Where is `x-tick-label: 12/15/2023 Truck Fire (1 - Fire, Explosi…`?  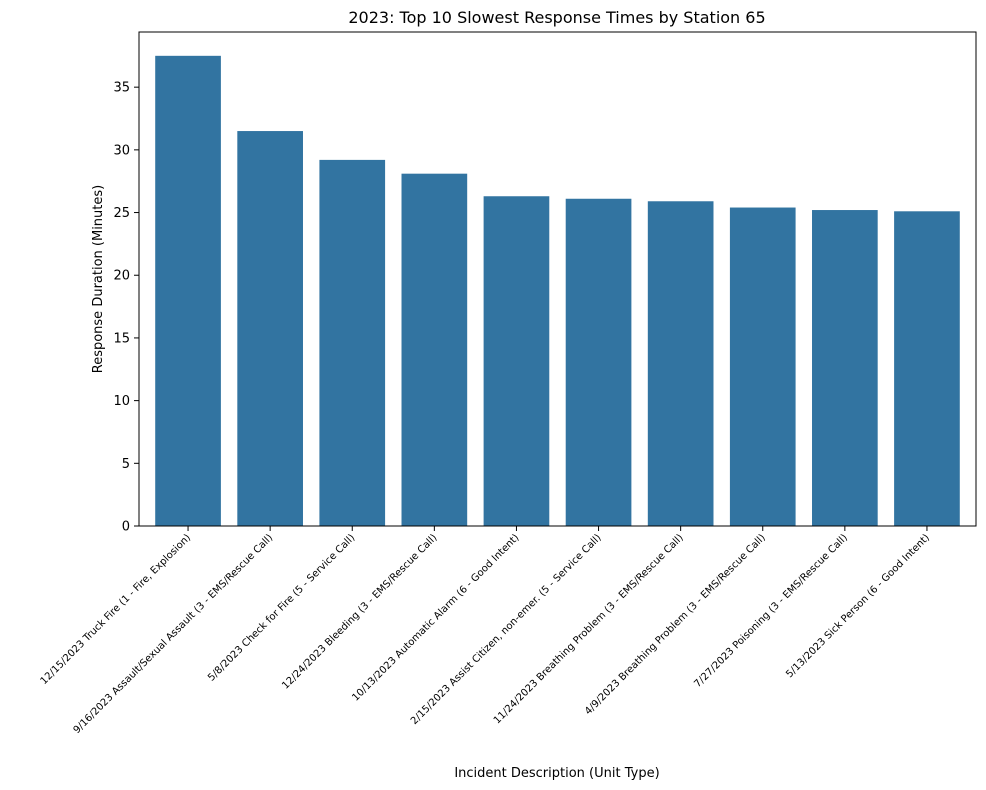 x-tick-label: 12/15/2023 Truck Fire (1 - Fire, Explosi… is located at coordinates (116, 609).